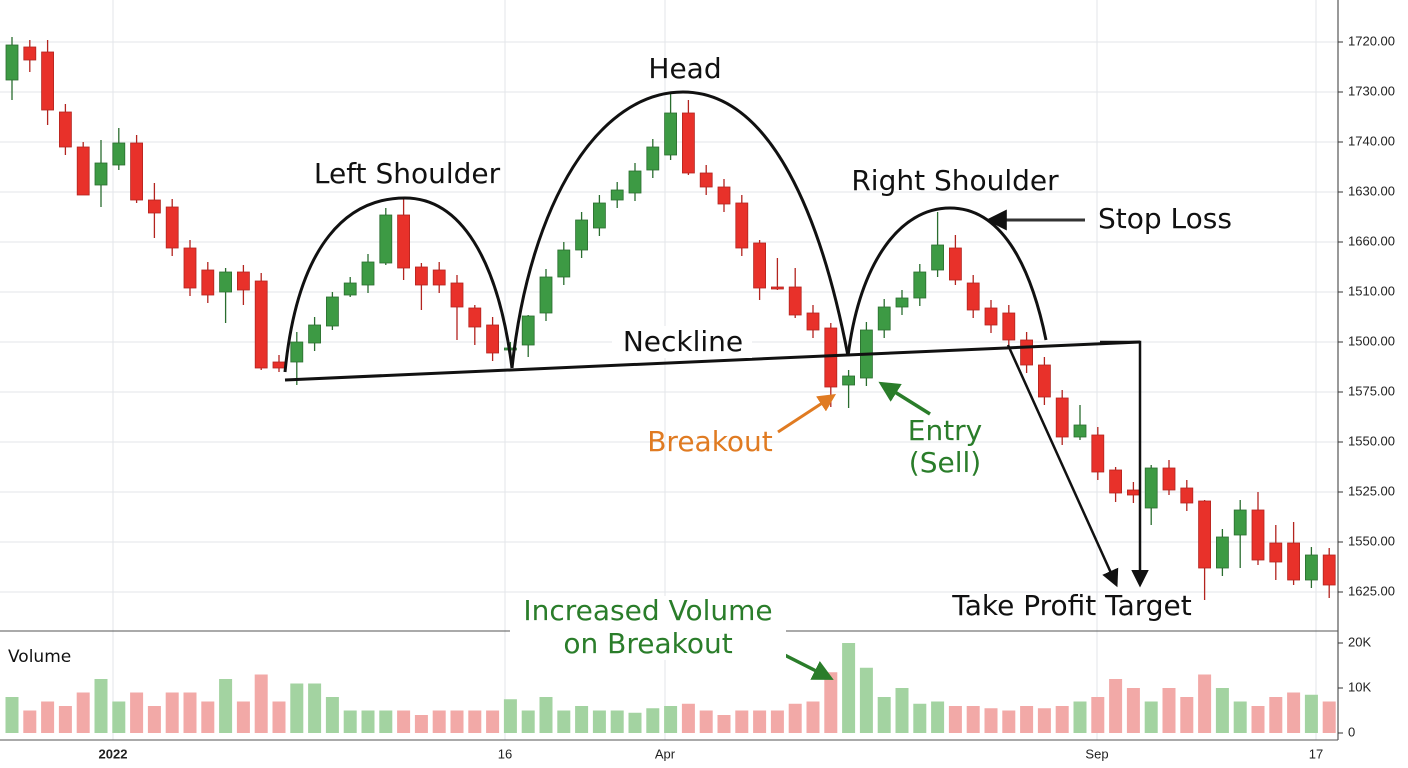  Describe the element at coordinates (1124, 464) in the screenshot. I see `target-arrow` at that location.